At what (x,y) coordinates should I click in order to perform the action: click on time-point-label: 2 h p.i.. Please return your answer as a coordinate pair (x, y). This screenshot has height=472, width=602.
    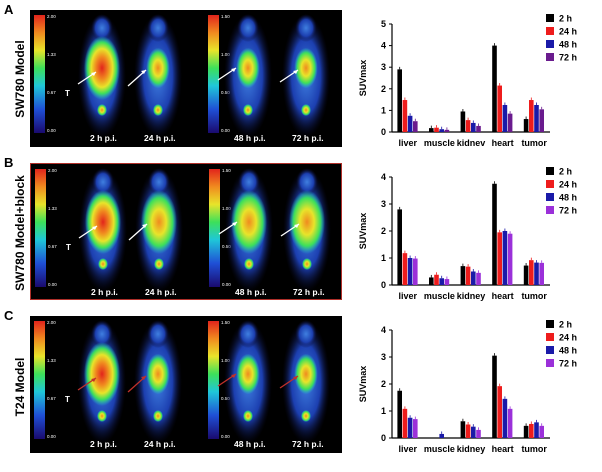
    Looking at the image, I should click on (104, 292).